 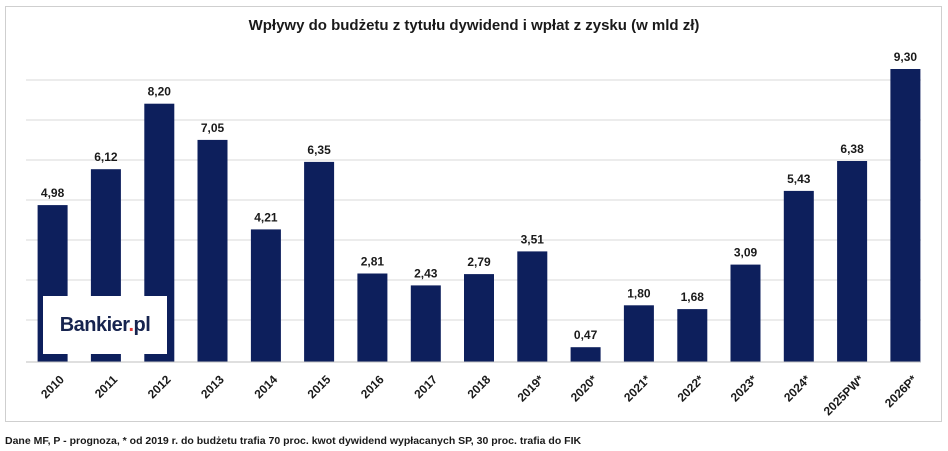 What do you see at coordinates (692, 335) in the screenshot?
I see `bar-2022*` at bounding box center [692, 335].